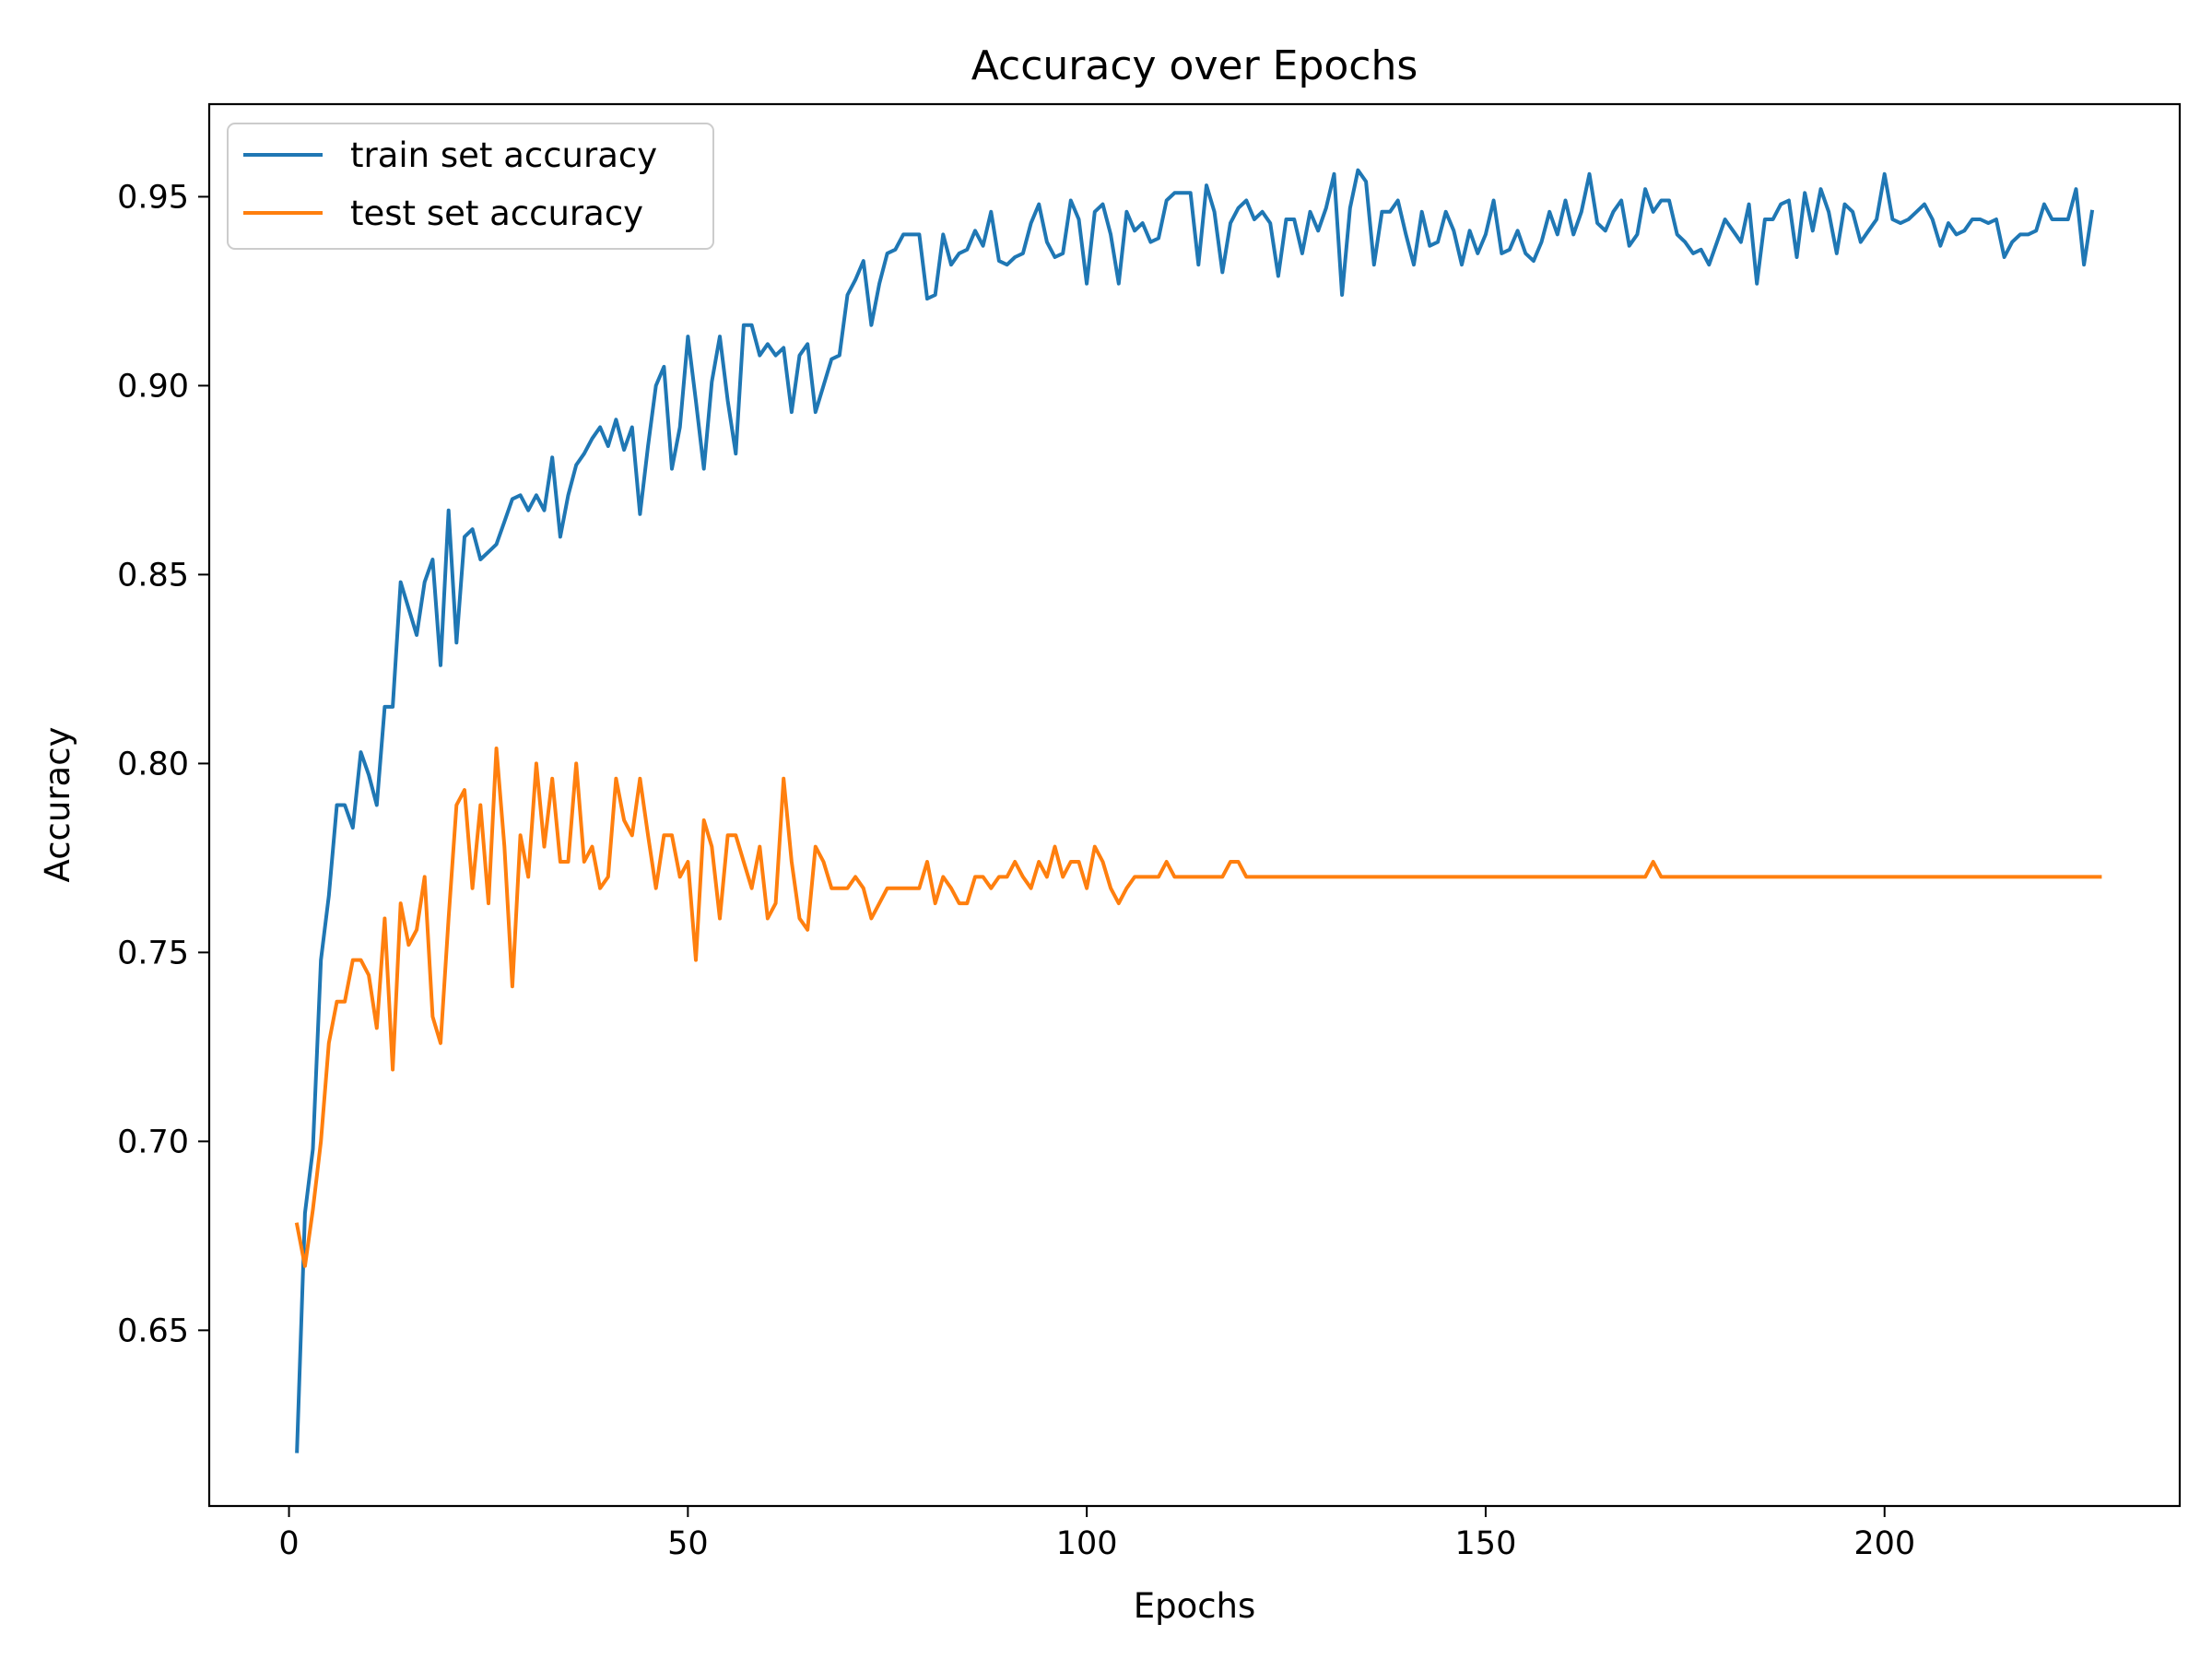  I want to click on y-tick-label: 0.70, so click(153, 1142).